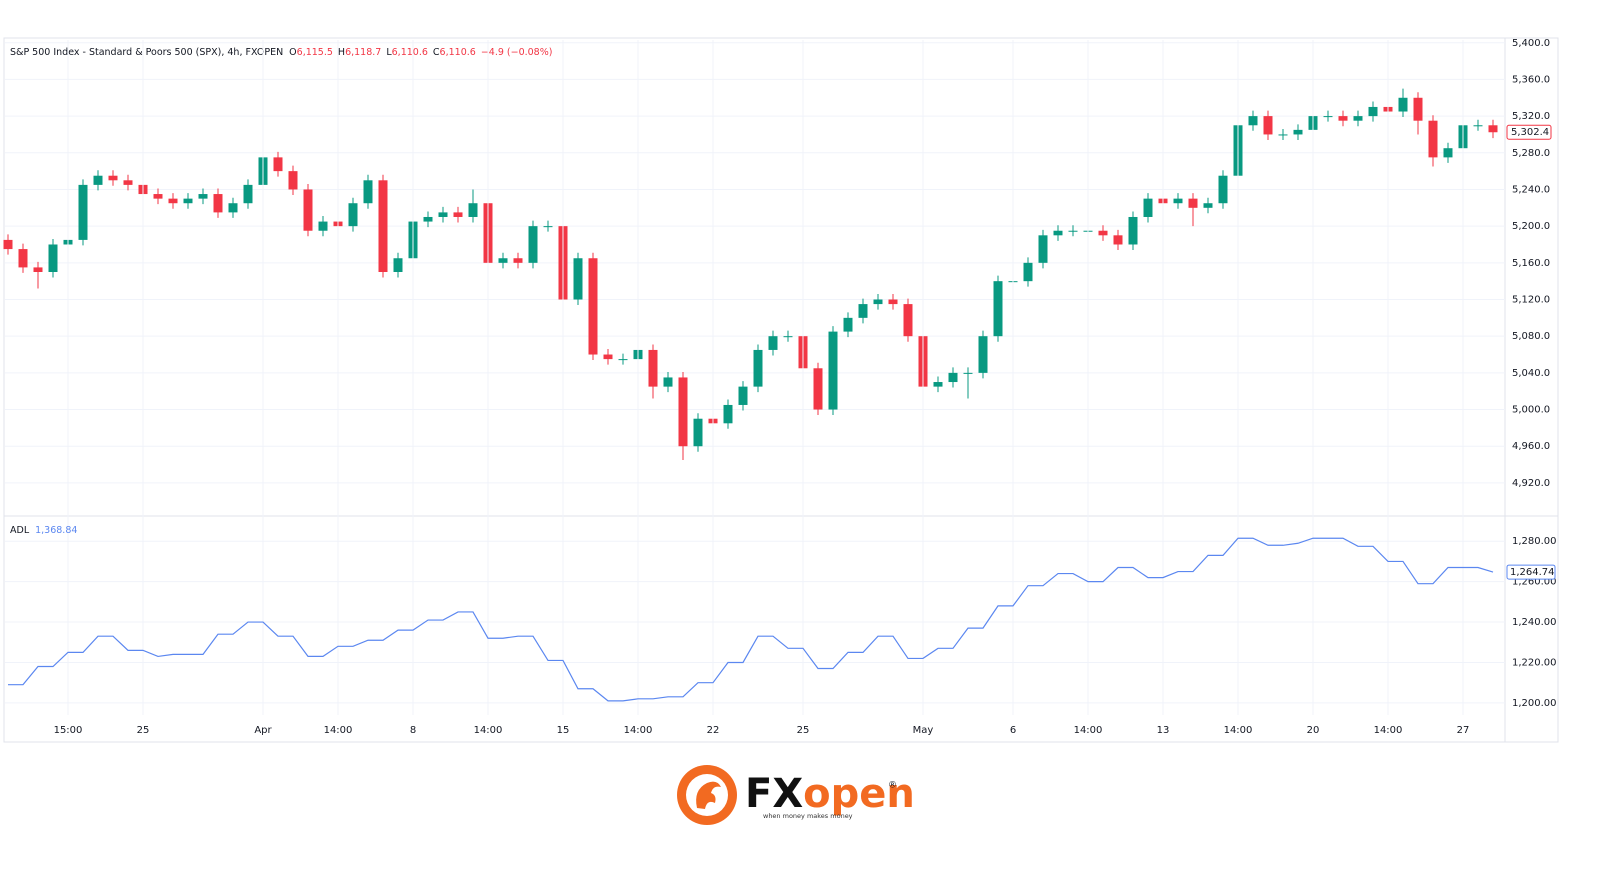 Image resolution: width=1600 pixels, height=879 pixels. I want to click on legend-key: O, so click(292, 52).